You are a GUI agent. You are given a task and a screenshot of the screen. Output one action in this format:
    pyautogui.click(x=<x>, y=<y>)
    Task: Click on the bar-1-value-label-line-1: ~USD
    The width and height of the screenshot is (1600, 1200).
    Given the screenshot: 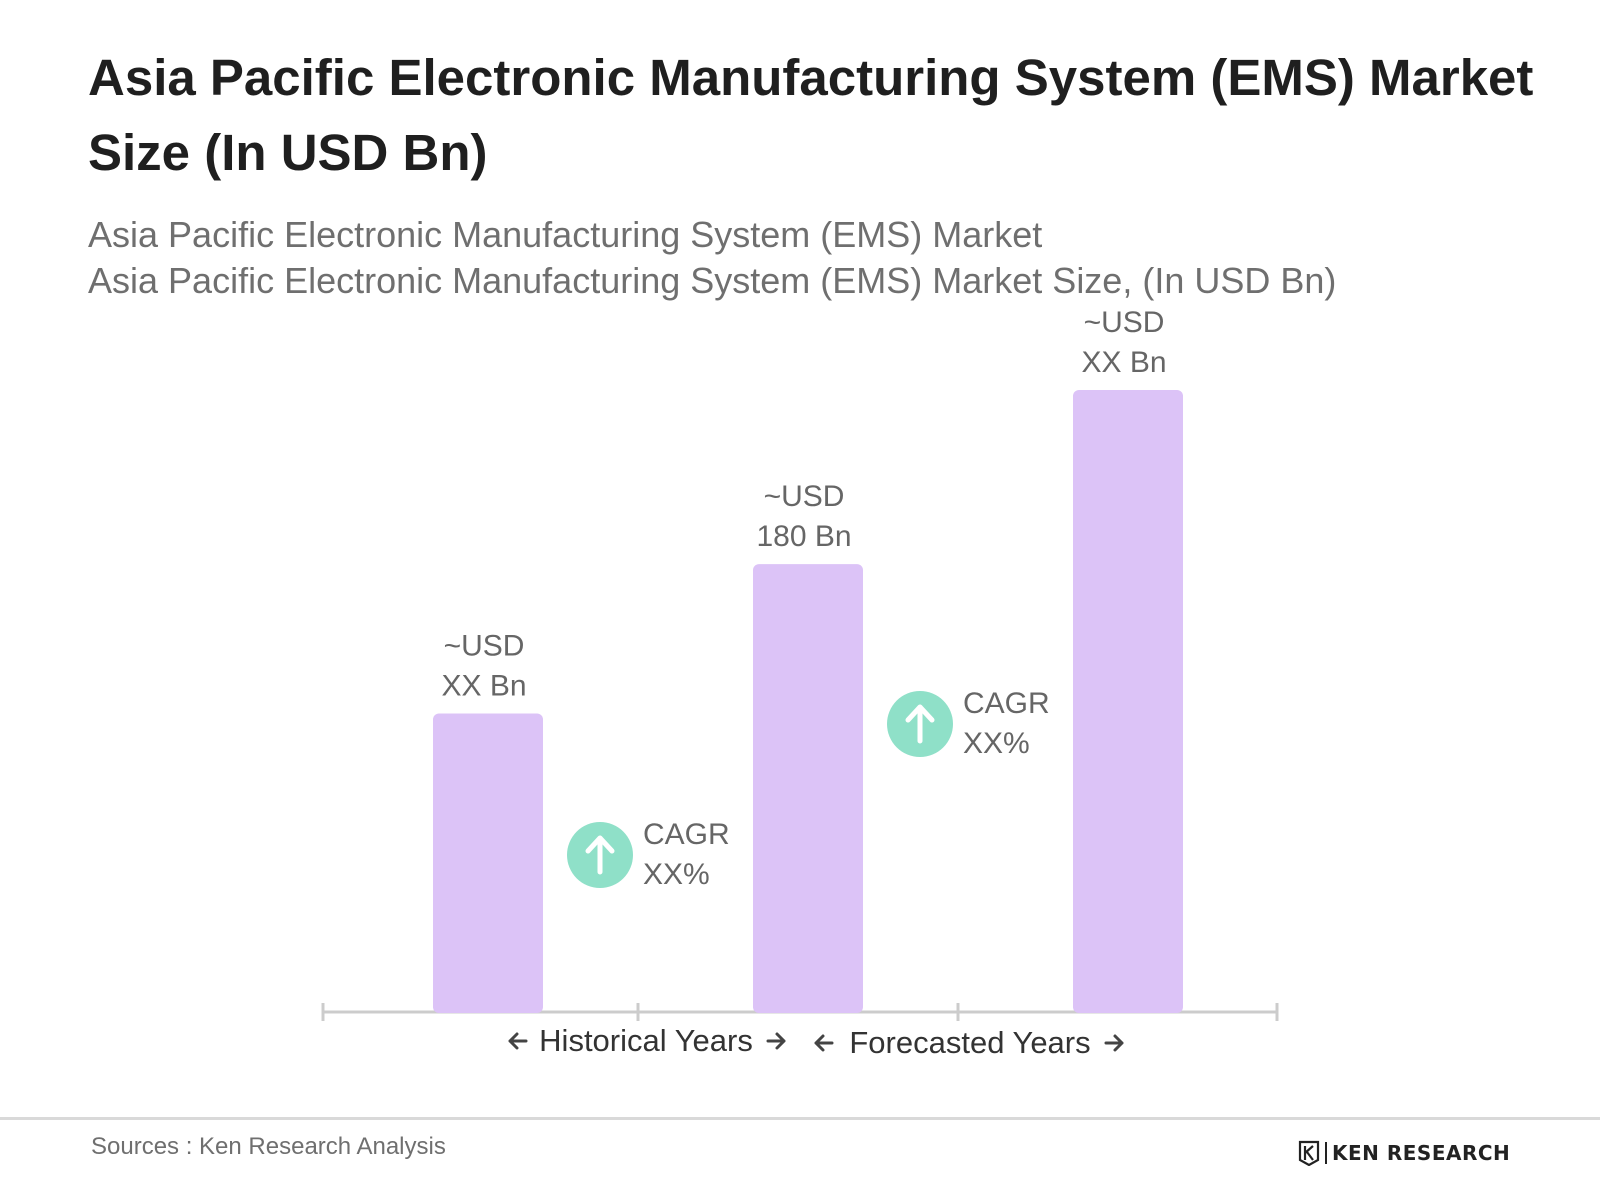 What is the action you would take?
    pyautogui.click(x=484, y=645)
    